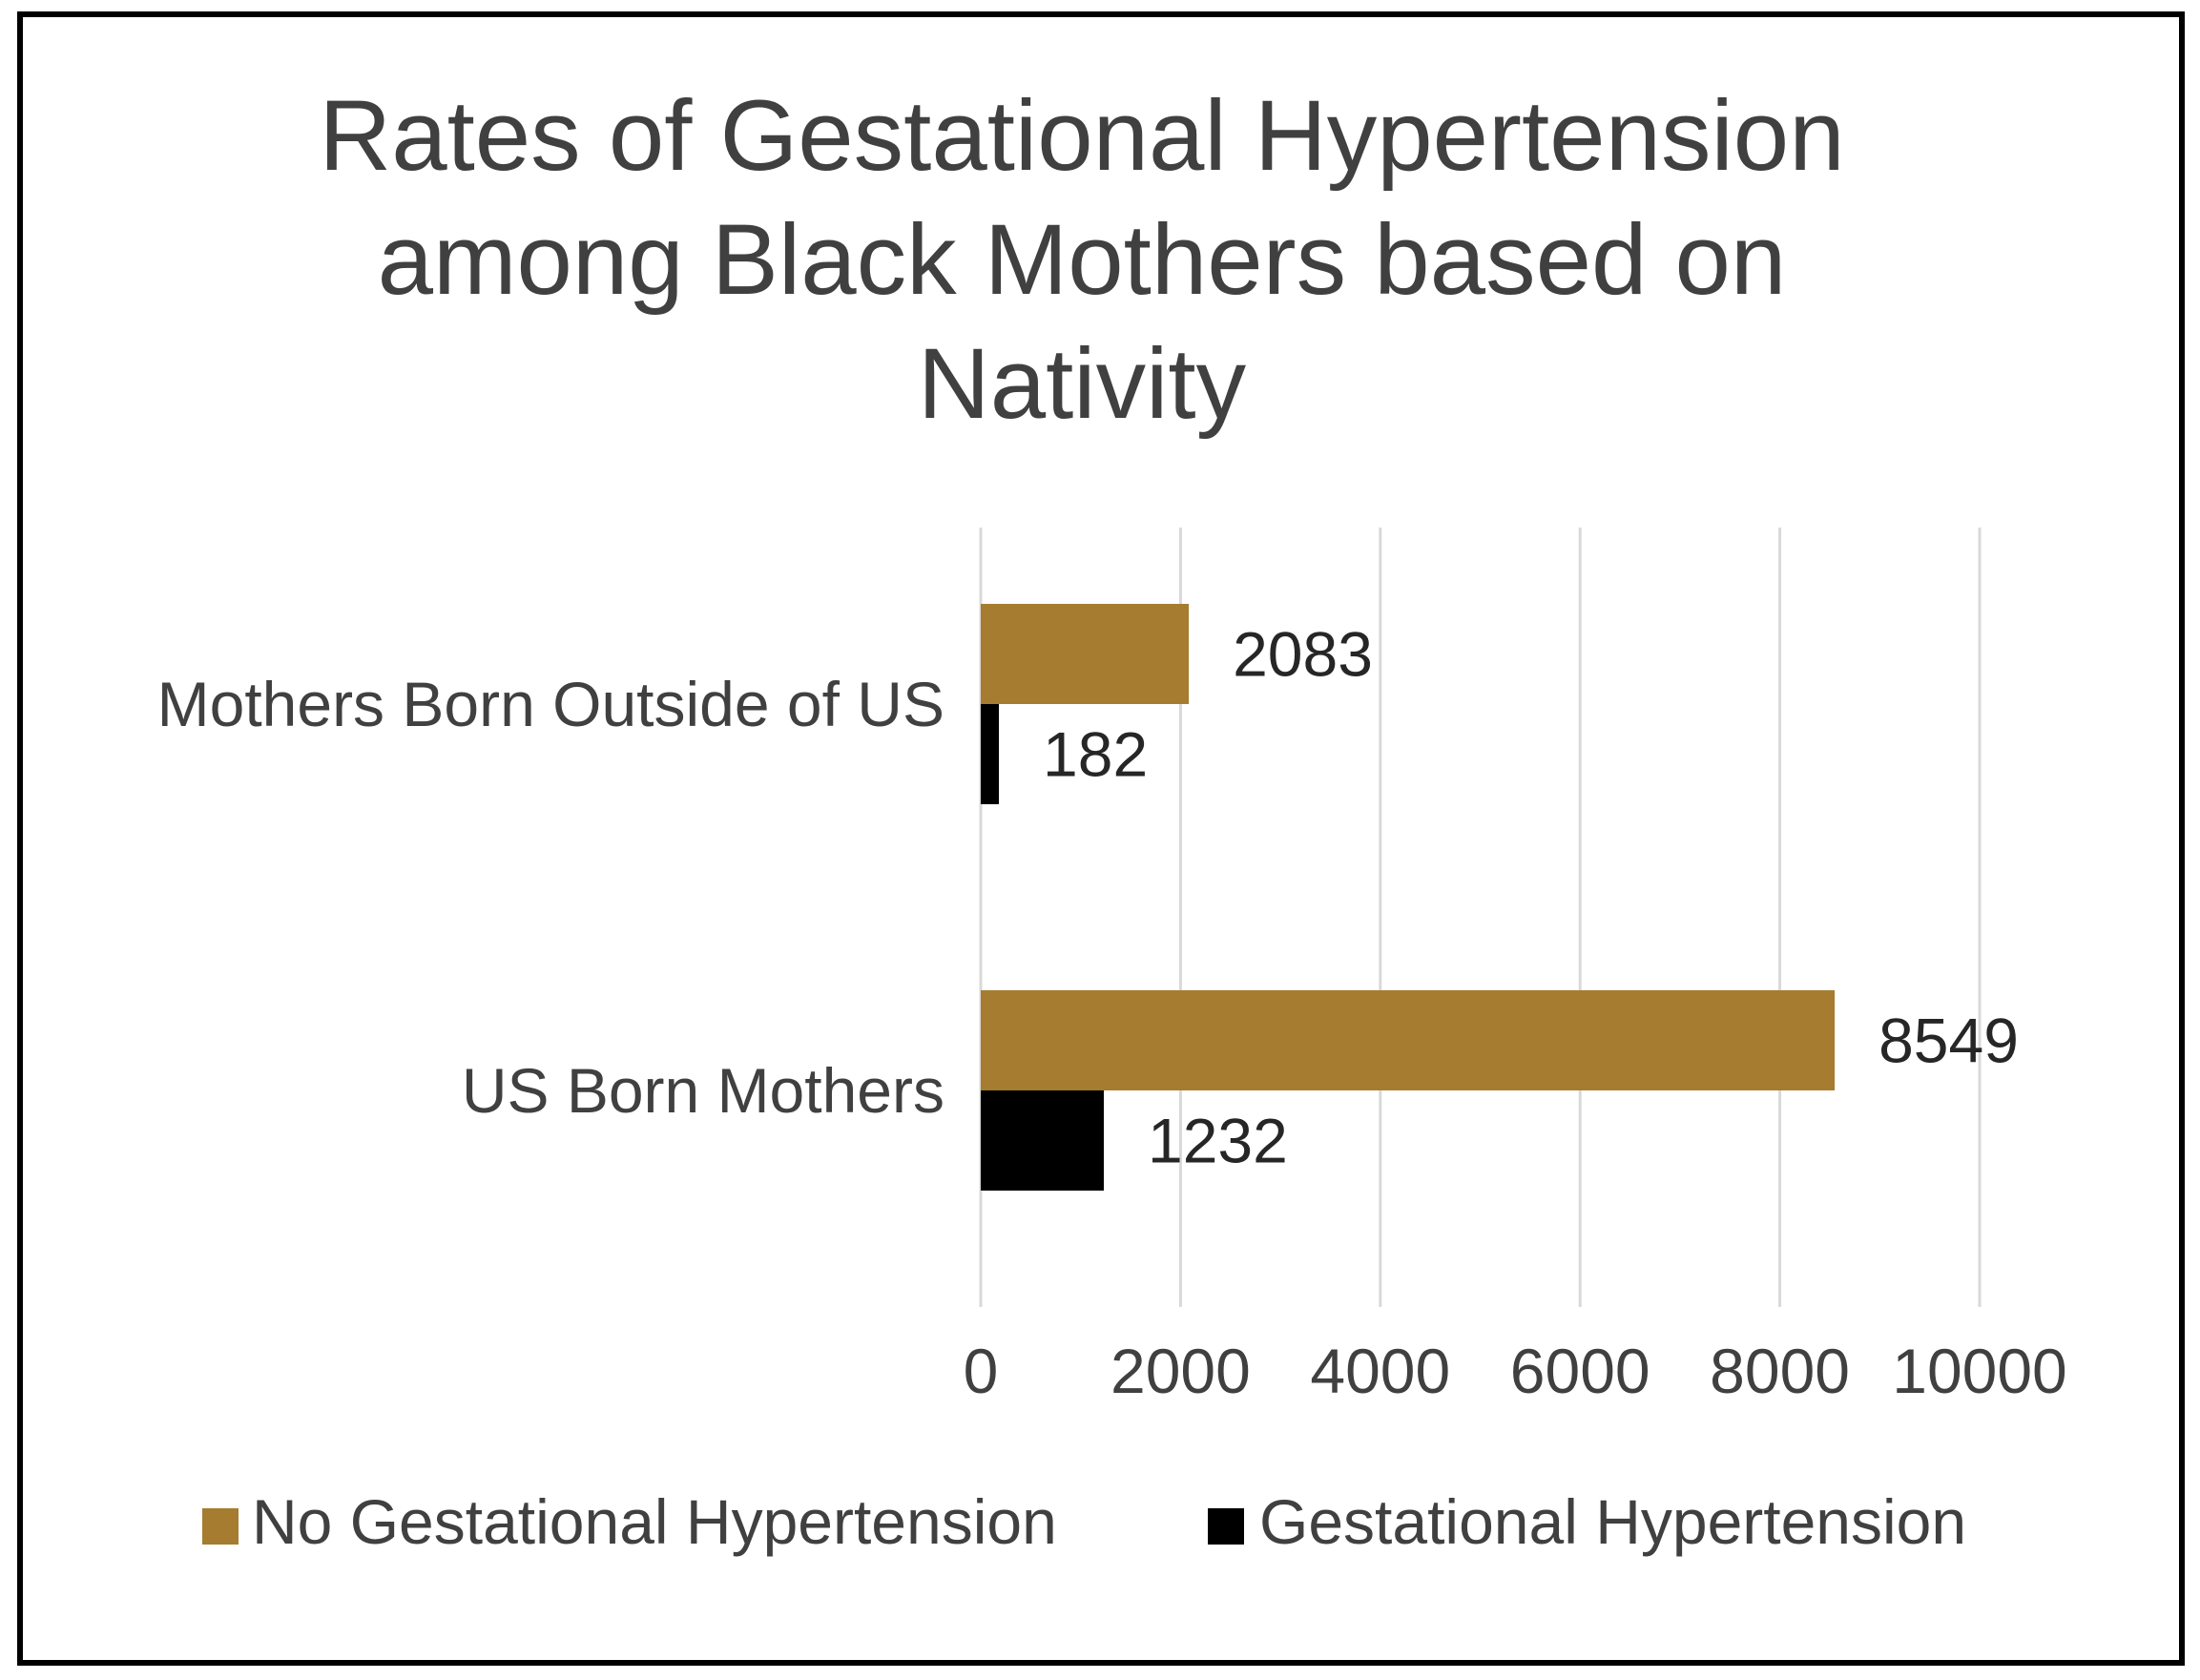 The width and height of the screenshot is (2200, 1680). Describe the element at coordinates (703, 1090) in the screenshot. I see `category-label-1: US Born Mothers` at that location.